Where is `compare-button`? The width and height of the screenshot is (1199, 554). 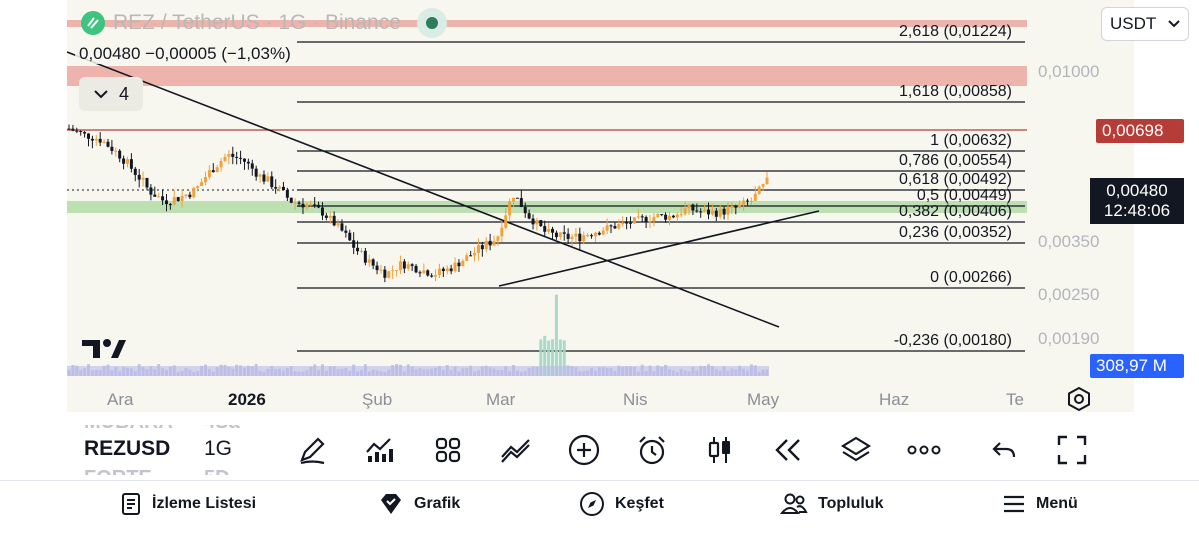 compare-button is located at coordinates (516, 450).